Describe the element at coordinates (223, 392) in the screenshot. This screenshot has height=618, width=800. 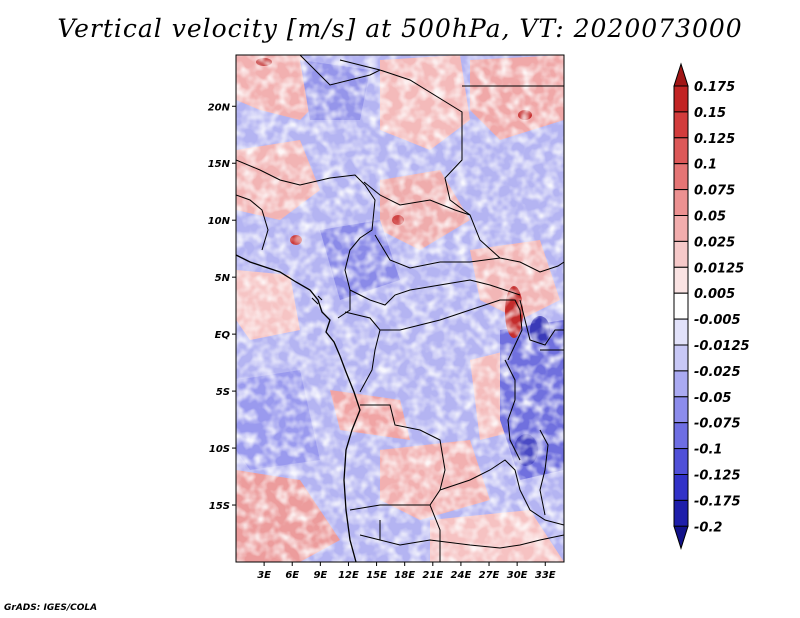
I see `lat-tick-label: 5S` at that location.